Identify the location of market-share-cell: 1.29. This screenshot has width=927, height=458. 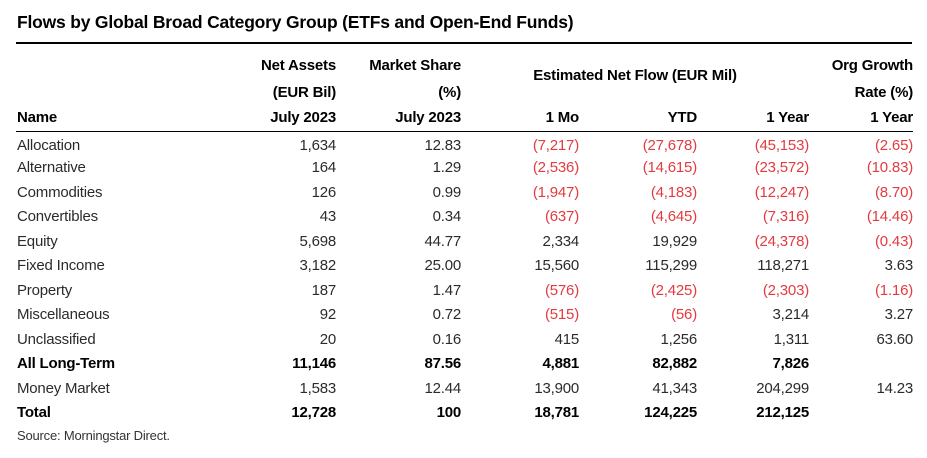
(447, 168).